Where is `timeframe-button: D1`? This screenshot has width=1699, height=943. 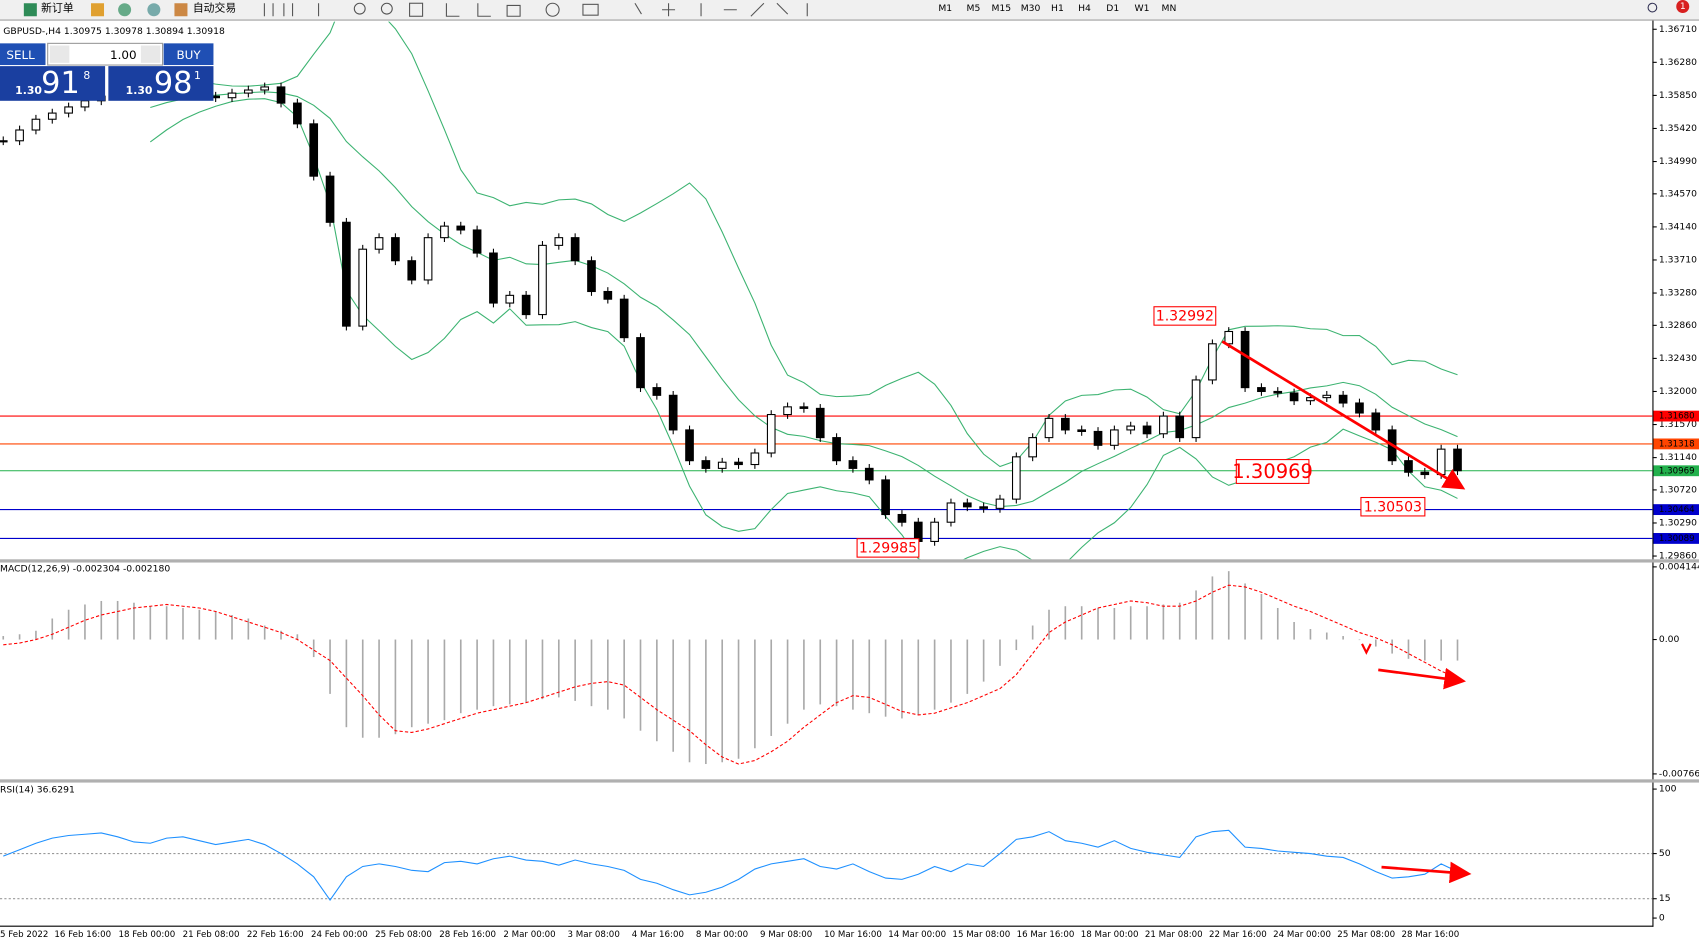
timeframe-button: D1 is located at coordinates (1112, 8).